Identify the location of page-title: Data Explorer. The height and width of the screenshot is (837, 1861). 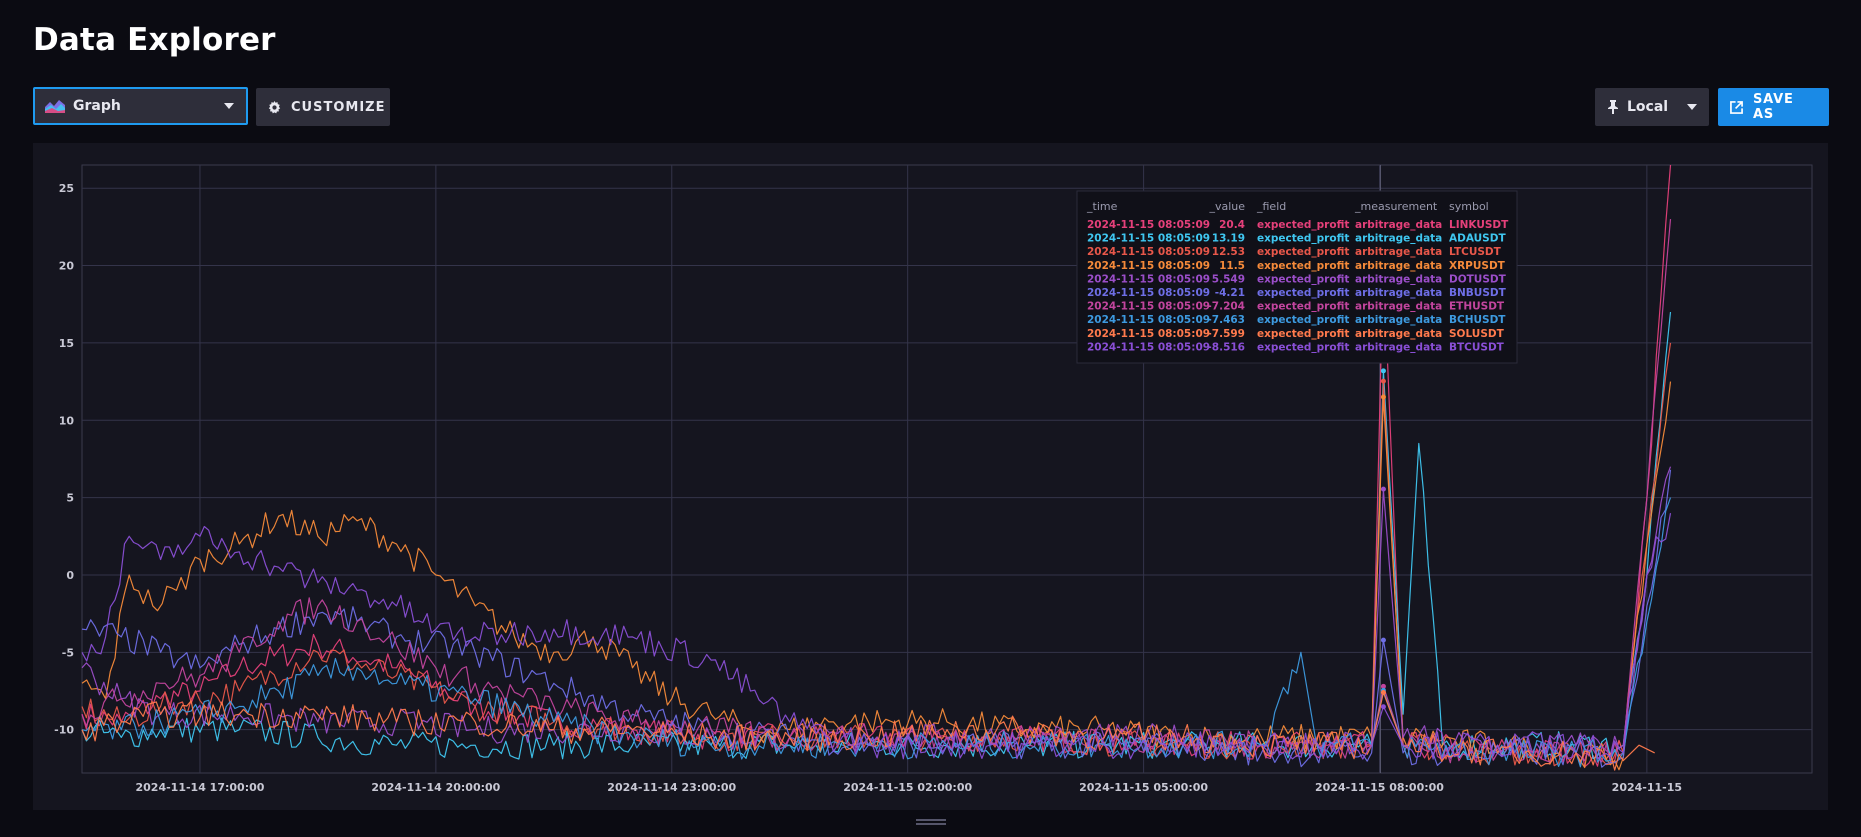
(154, 40).